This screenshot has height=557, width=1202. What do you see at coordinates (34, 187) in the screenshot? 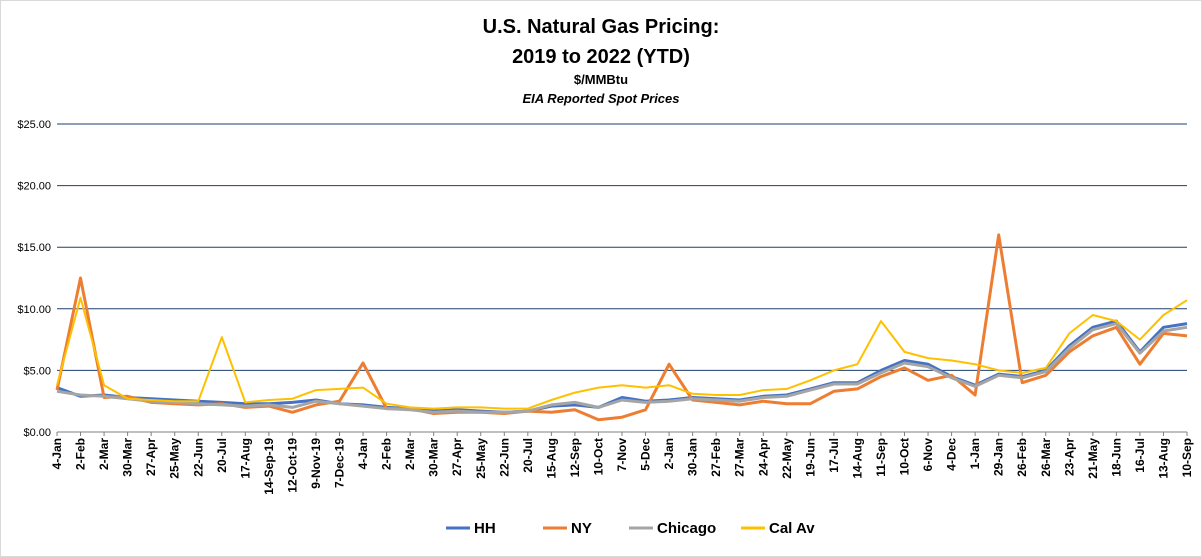
I see `y-tick-label: $20.00` at bounding box center [34, 187].